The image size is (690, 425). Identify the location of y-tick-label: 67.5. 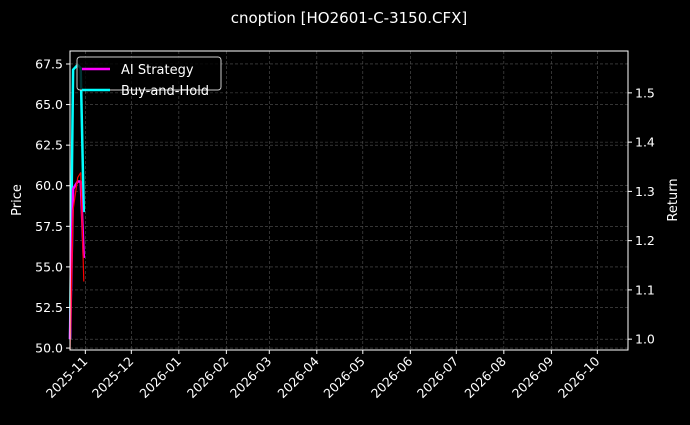
(49, 63).